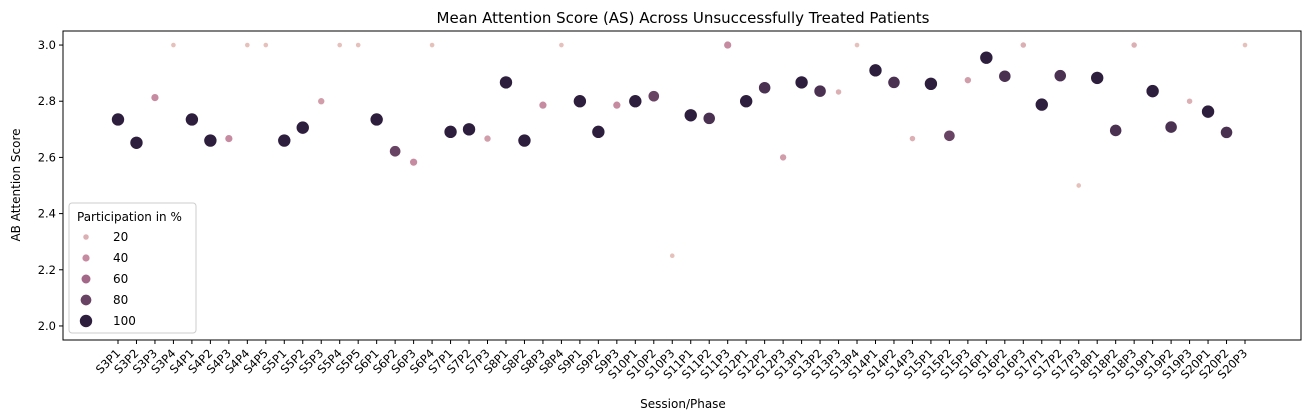  I want to click on y-axis-label: AB Attention Score, so click(16, 184).